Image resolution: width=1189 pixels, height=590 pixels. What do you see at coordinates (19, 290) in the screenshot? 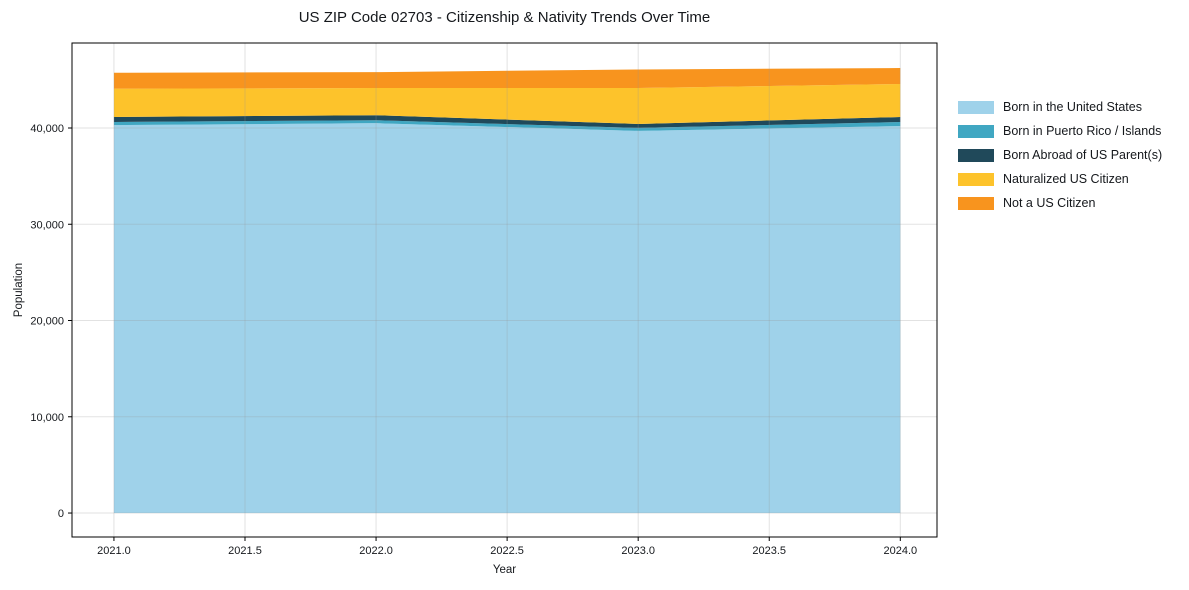
I see `y-axis-label: Population` at bounding box center [19, 290].